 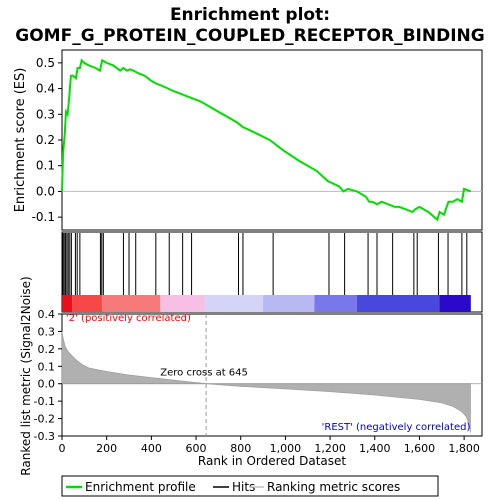 What do you see at coordinates (330, 448) in the screenshot?
I see `x-tick-label: 1,200` at bounding box center [330, 448].